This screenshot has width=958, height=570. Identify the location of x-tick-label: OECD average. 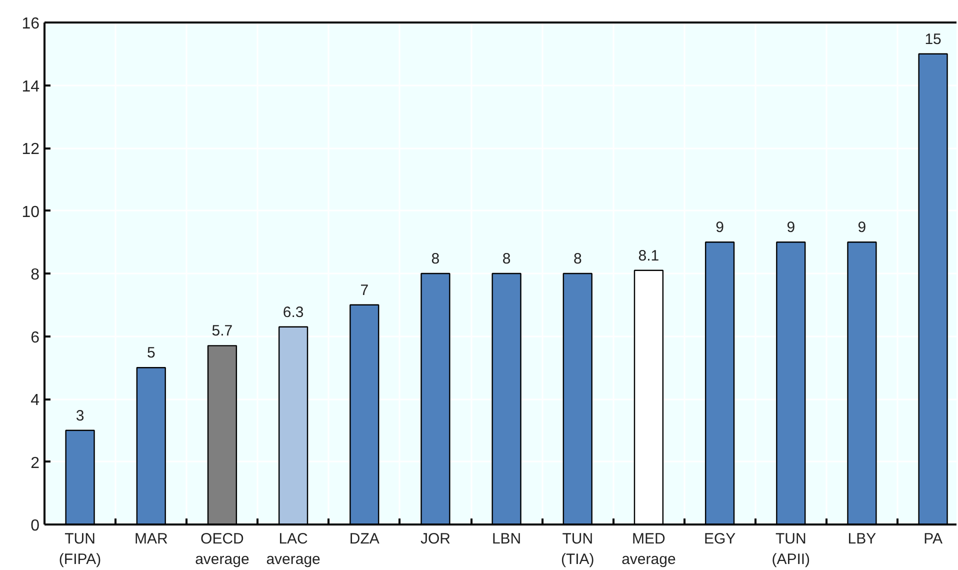
(222, 549).